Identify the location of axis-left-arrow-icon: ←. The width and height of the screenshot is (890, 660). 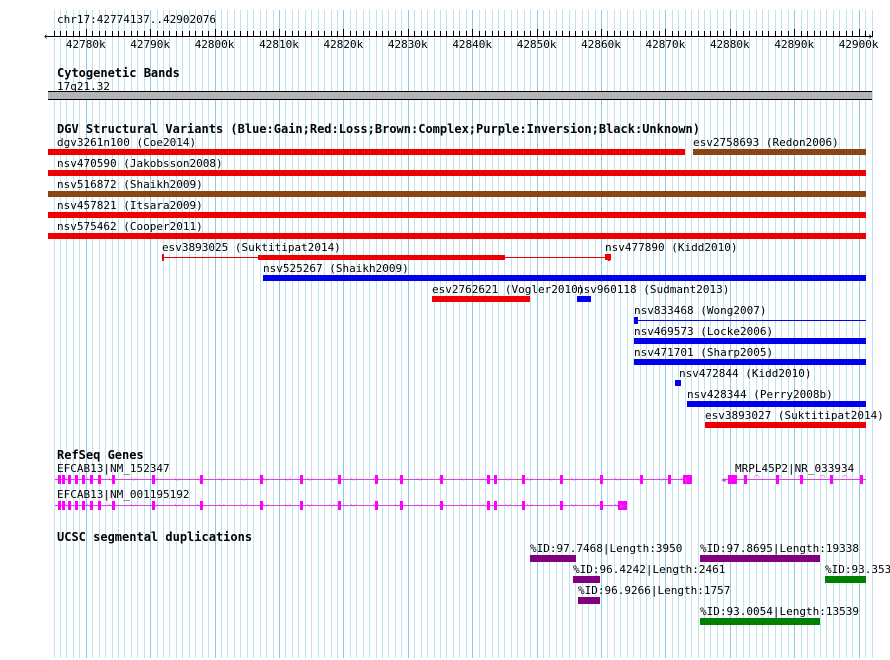
(48, 36).